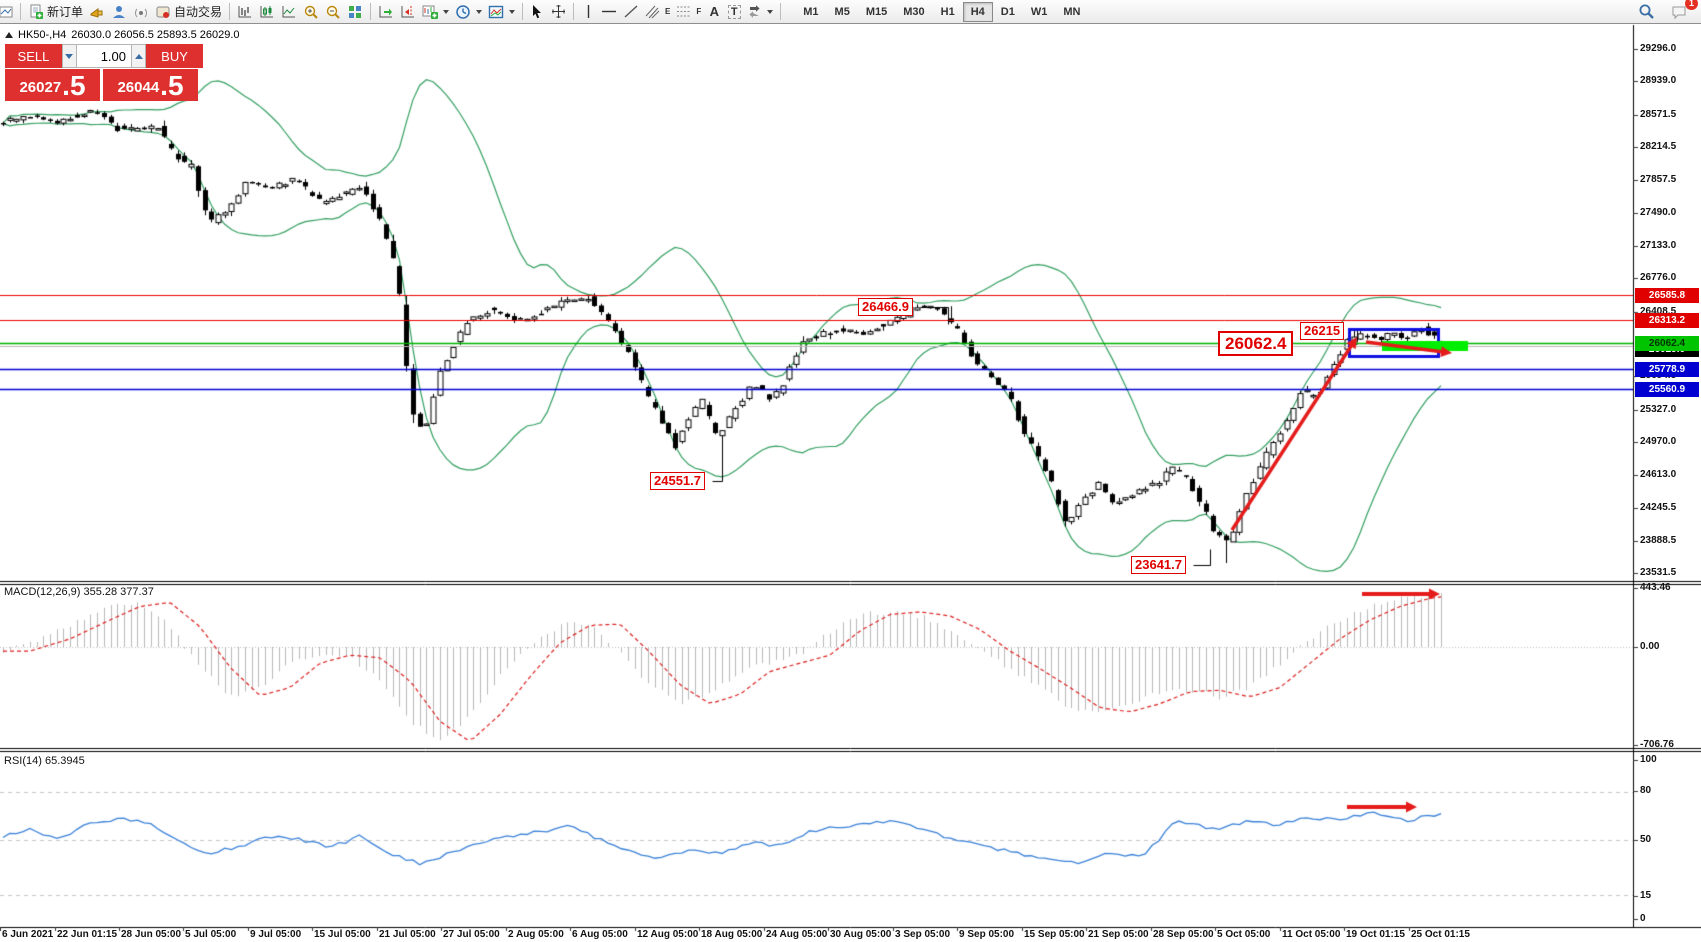 The image size is (1701, 942). Describe the element at coordinates (9, 35) in the screenshot. I see `collapse-trade-panel-icon` at that location.